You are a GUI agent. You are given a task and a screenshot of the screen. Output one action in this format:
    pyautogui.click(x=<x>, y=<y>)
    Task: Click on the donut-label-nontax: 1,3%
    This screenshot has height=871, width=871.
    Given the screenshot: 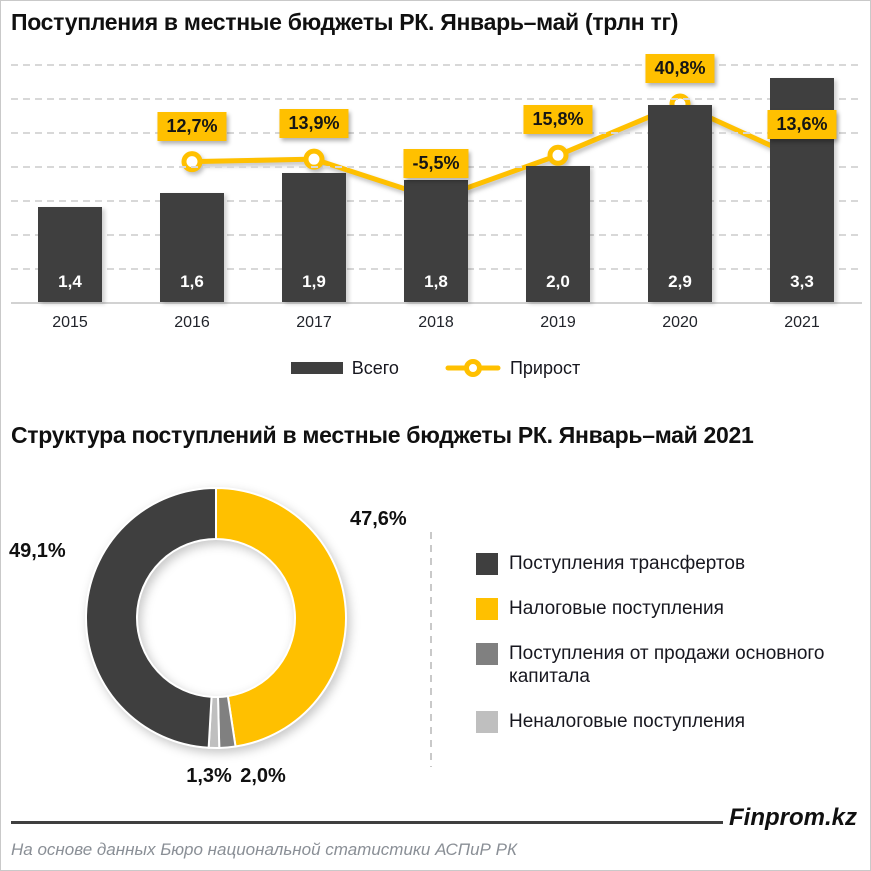 What is the action you would take?
    pyautogui.click(x=209, y=776)
    